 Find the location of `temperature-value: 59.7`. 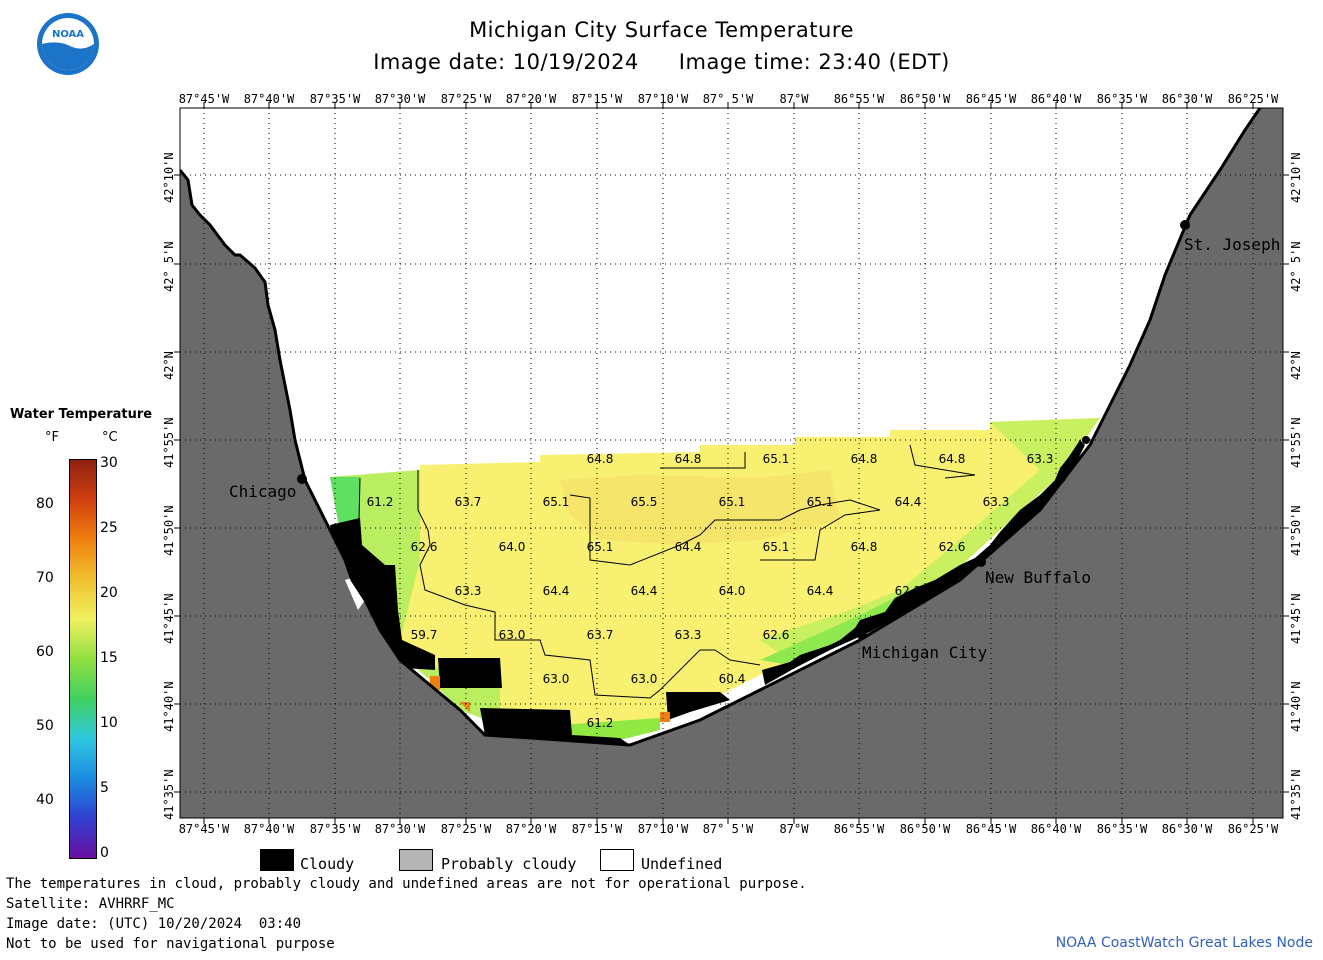

temperature-value: 59.7 is located at coordinates (424, 635).